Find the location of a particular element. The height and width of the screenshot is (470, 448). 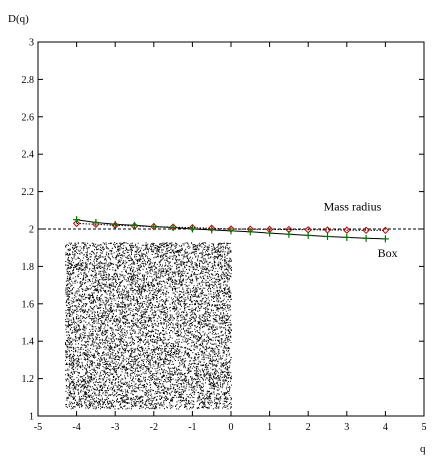

annotation-mass-radius: Mass radius is located at coordinates (353, 206).